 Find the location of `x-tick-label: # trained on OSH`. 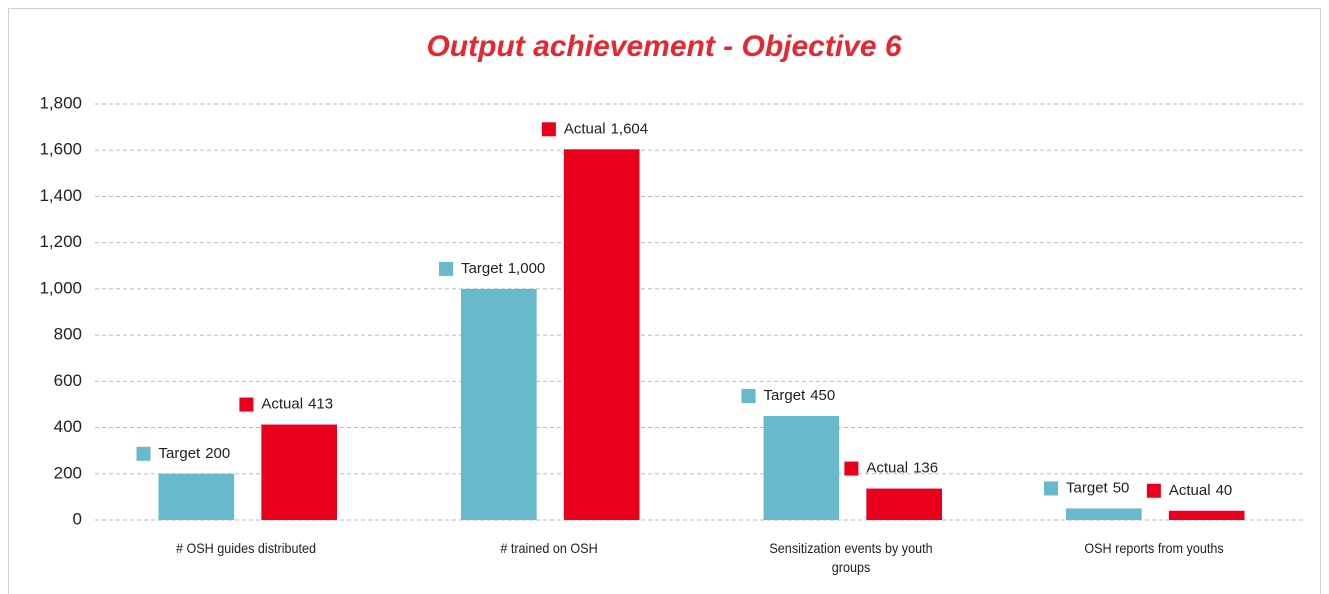

x-tick-label: # trained on OSH is located at coordinates (549, 548).